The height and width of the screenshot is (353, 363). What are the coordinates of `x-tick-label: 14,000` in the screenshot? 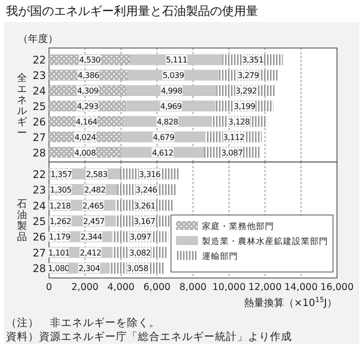 It's located at (301, 287).